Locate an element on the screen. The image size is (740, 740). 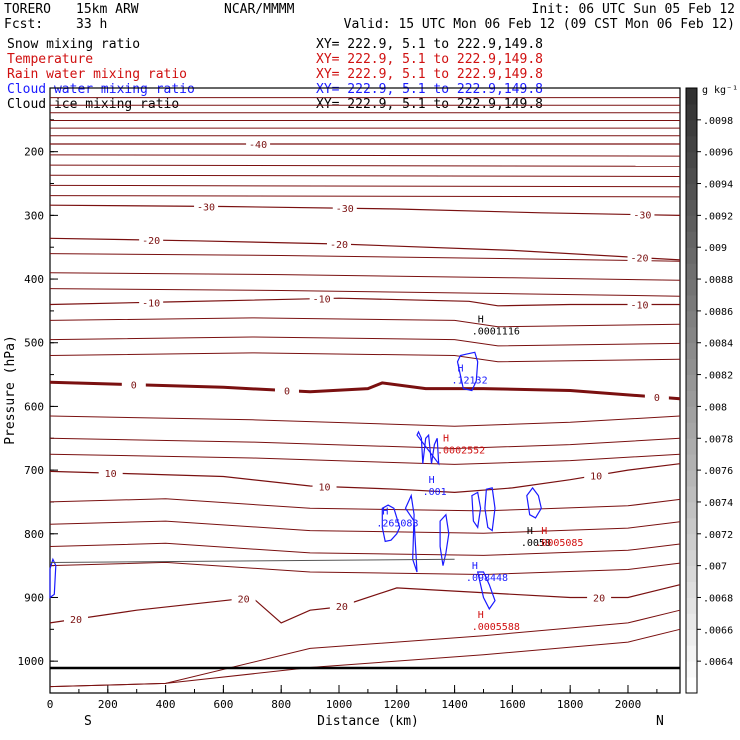
x-tick-label: 200 is located at coordinates (108, 704).